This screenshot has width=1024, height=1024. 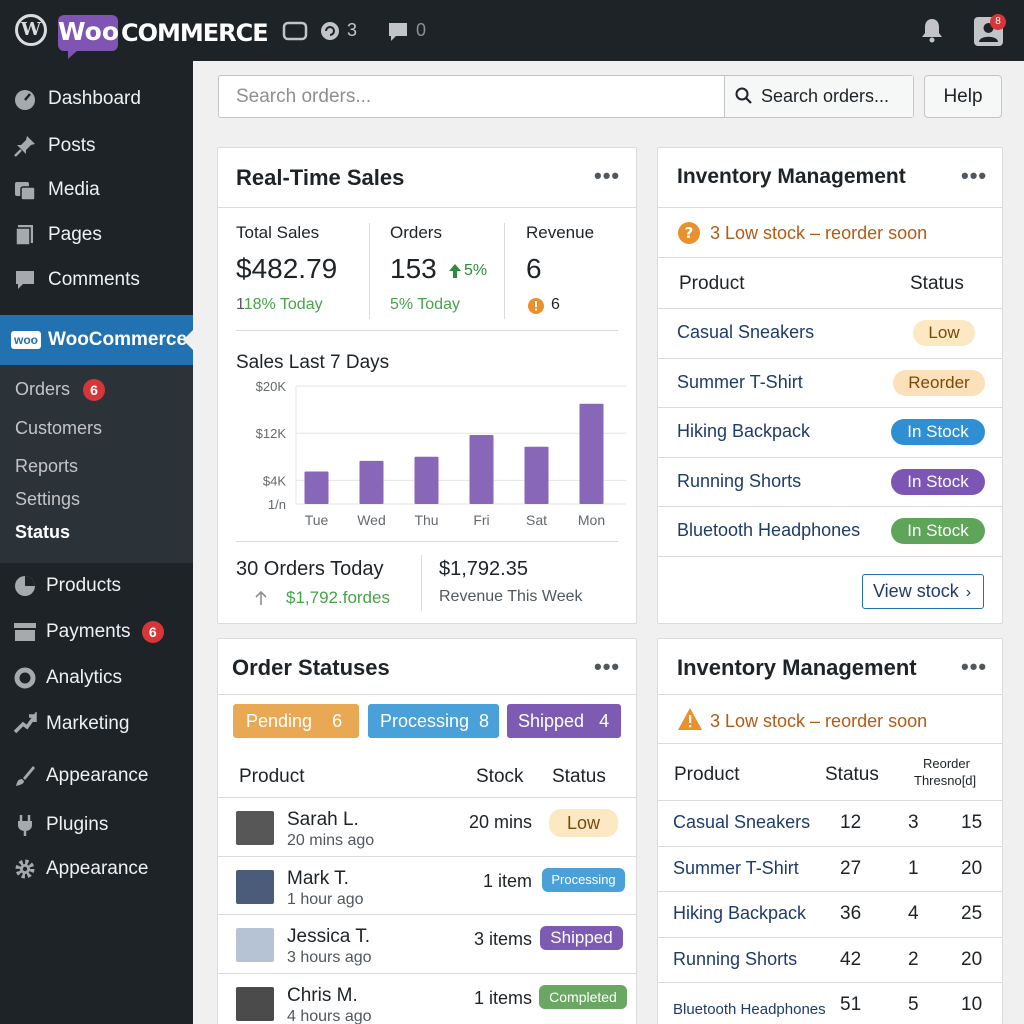 What do you see at coordinates (295, 31) in the screenshot?
I see `site-icon` at bounding box center [295, 31].